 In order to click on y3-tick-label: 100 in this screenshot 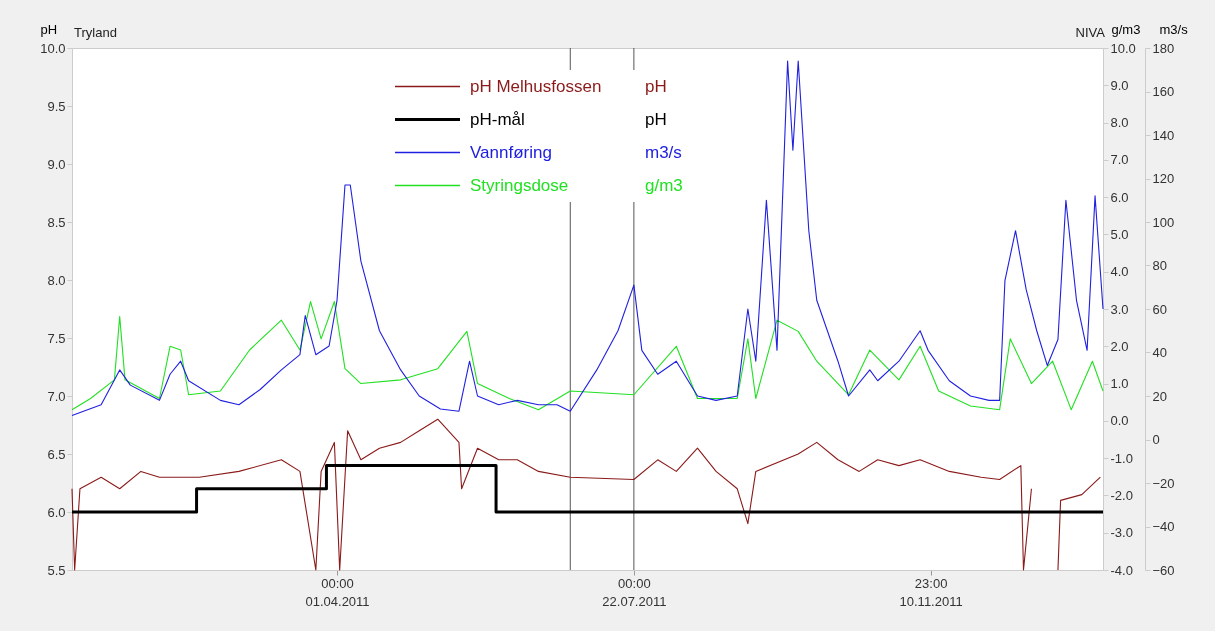, I will do `click(1163, 222)`.